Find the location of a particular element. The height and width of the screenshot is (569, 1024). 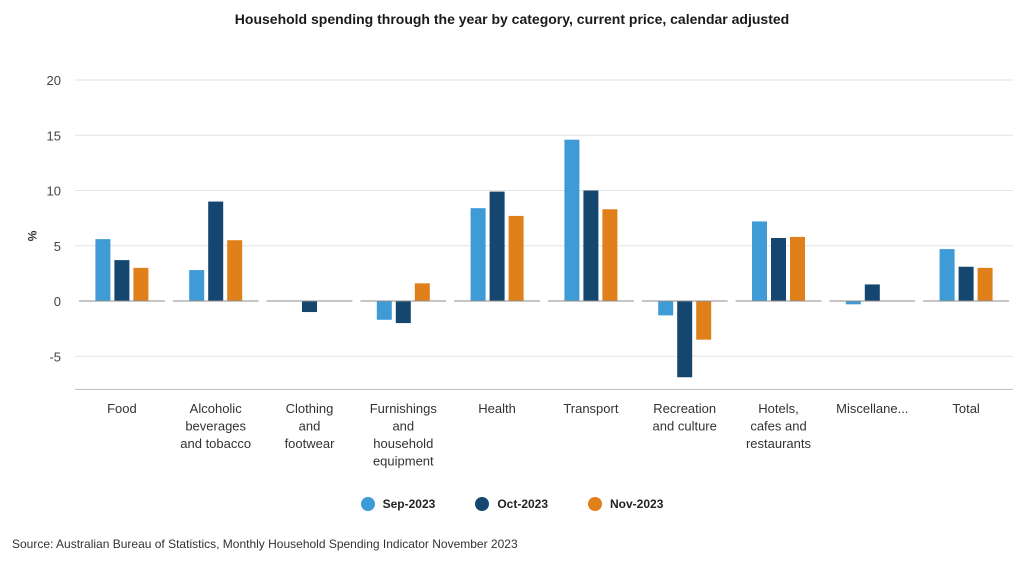

legend: Sep-2023 Oct-2023 Nov-2023 is located at coordinates (512, 504).